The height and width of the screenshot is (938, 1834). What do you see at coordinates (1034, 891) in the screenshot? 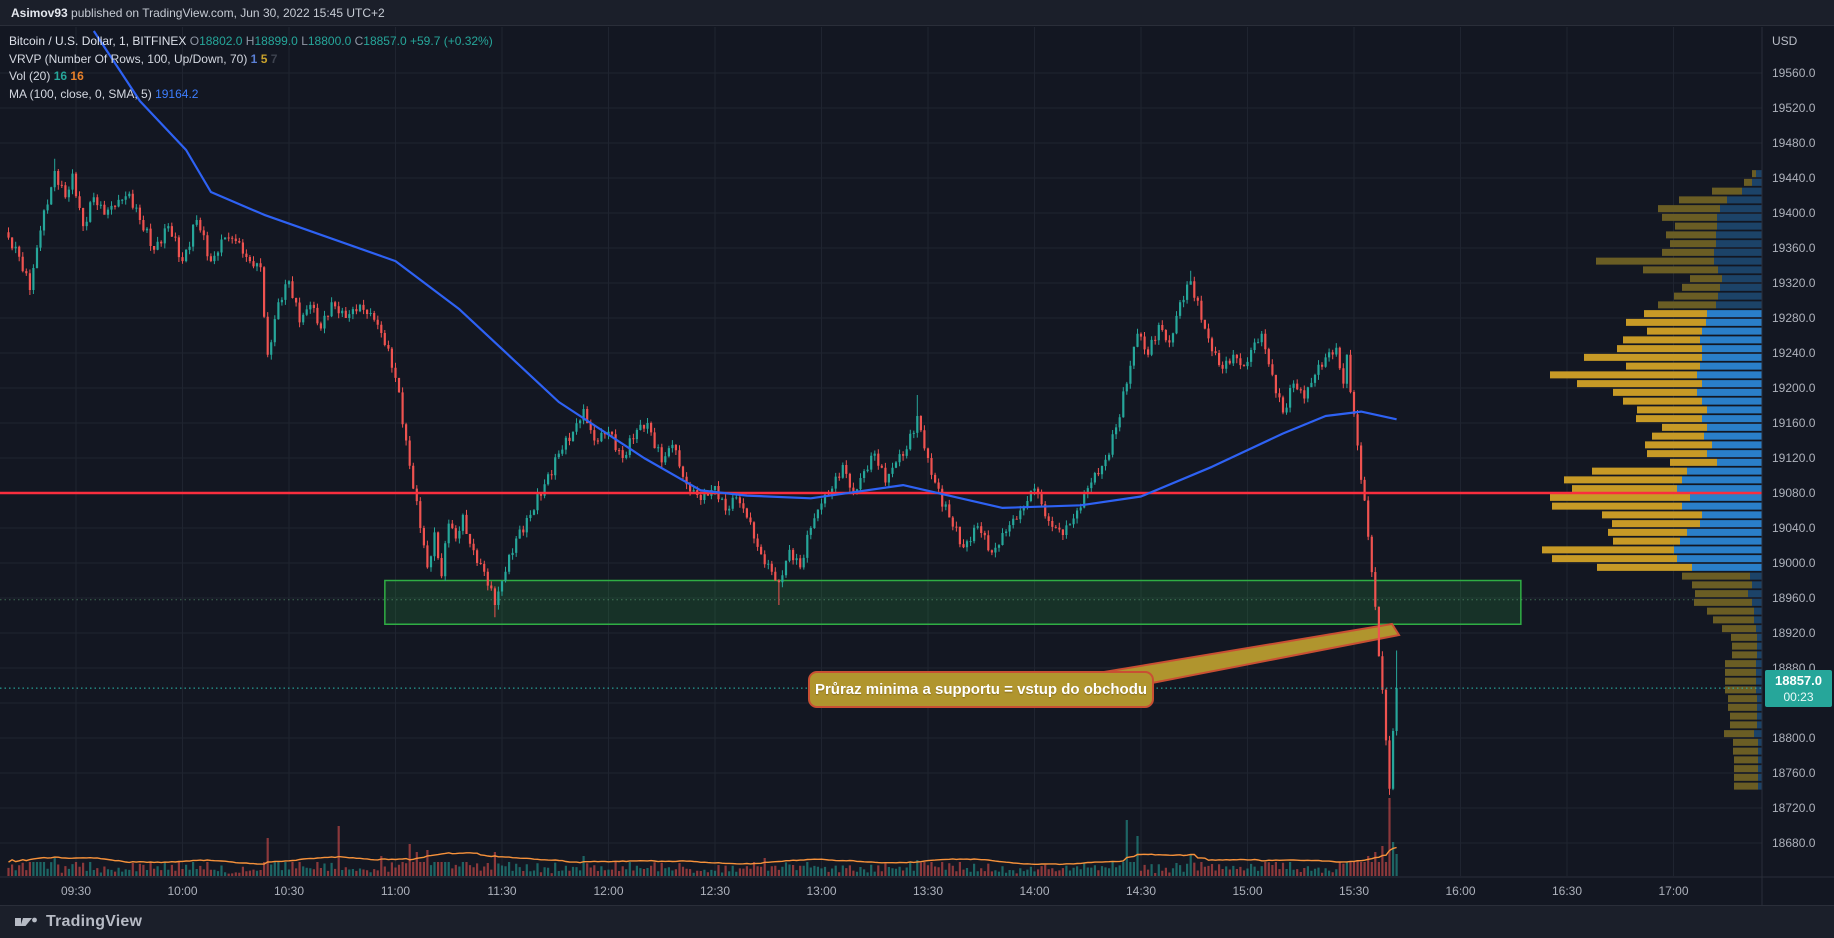
I see `time-tick: 14:00` at bounding box center [1034, 891].